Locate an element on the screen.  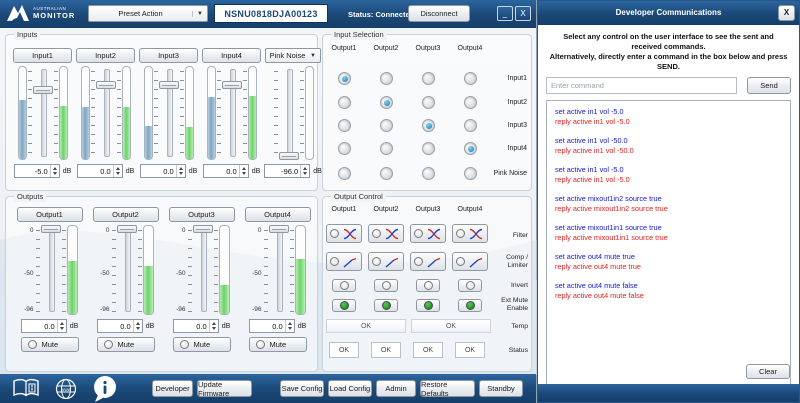
matrix-radio-out1-in2 is located at coordinates (344, 102).